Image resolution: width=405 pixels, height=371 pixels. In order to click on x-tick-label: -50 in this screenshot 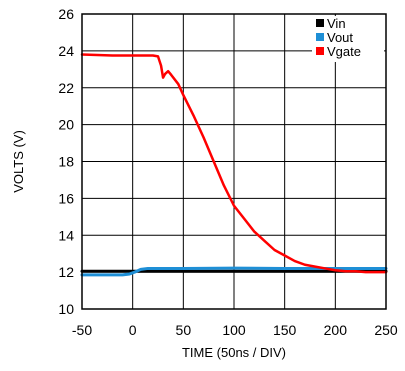, I will do `click(82, 330)`.